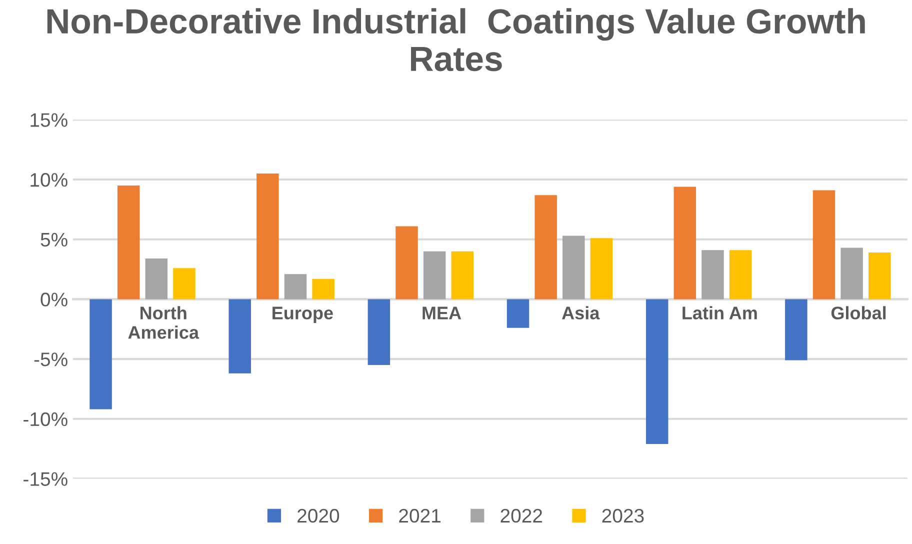 Image resolution: width=912 pixels, height=544 pixels. What do you see at coordinates (51, 359) in the screenshot?
I see `y-tick-label: -5%` at bounding box center [51, 359].